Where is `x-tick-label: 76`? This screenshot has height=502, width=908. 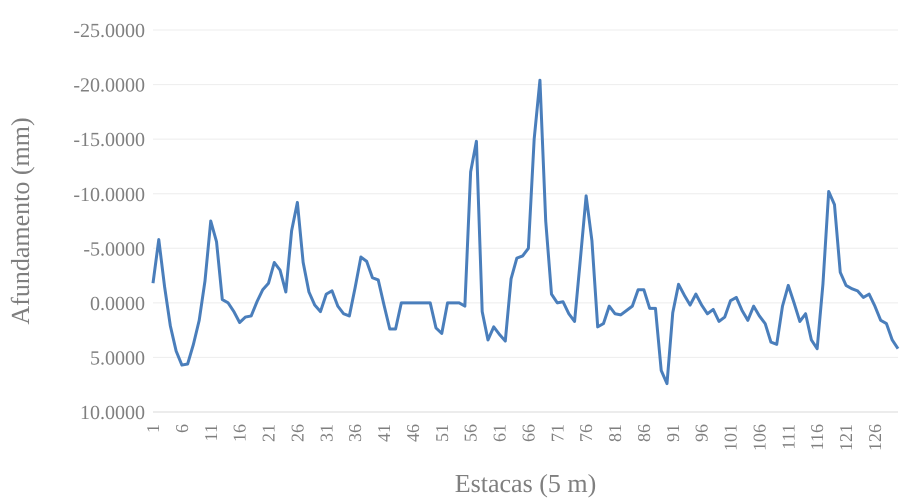 x-tick-label: 76 is located at coordinates (586, 433).